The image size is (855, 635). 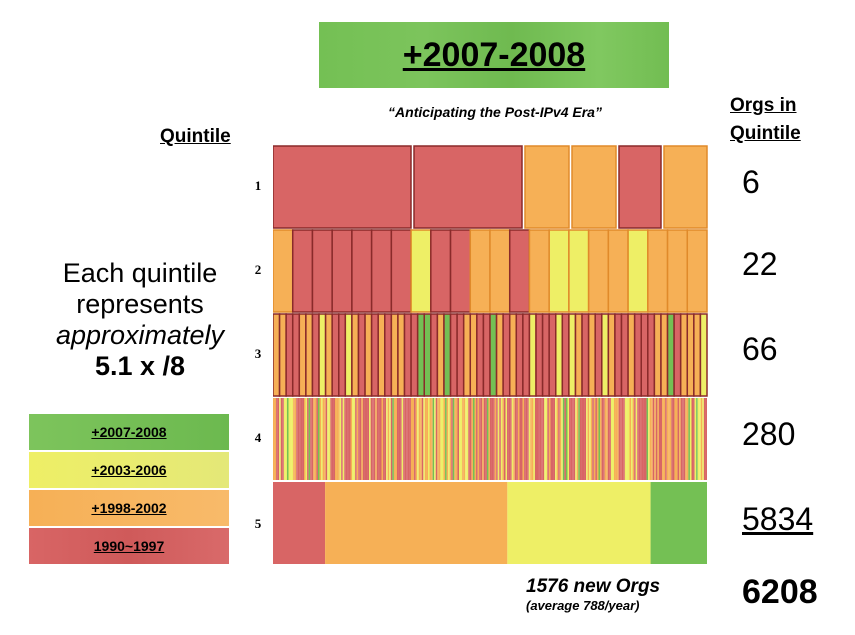 I want to click on note-line-1: Each quintile, so click(x=140, y=273).